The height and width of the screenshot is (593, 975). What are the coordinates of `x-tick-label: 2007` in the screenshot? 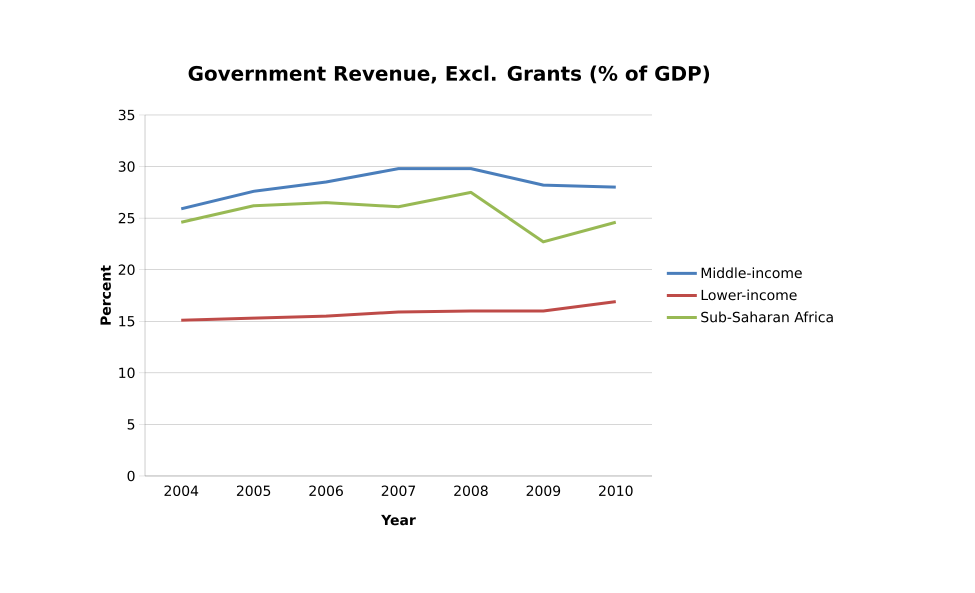 It's located at (399, 491).